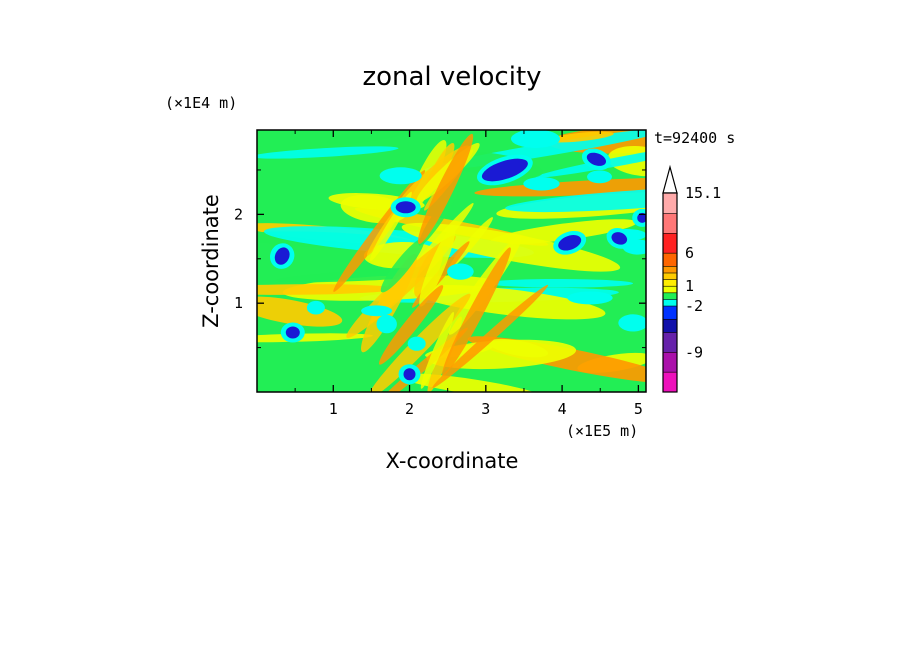 This screenshot has width=904, height=654. Describe the element at coordinates (602, 431) in the screenshot. I see `x-unit-label: (×1E5 m)` at that location.